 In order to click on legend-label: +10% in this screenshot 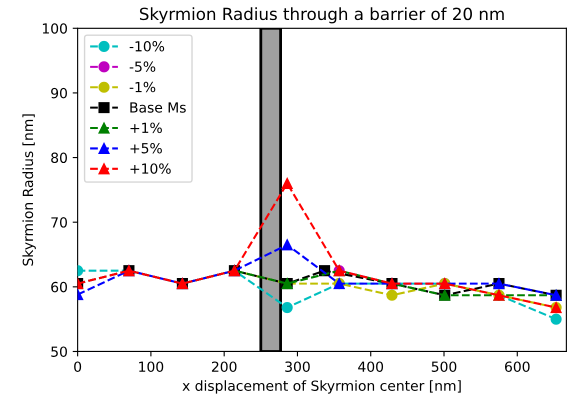, I will do `click(150, 168)`.